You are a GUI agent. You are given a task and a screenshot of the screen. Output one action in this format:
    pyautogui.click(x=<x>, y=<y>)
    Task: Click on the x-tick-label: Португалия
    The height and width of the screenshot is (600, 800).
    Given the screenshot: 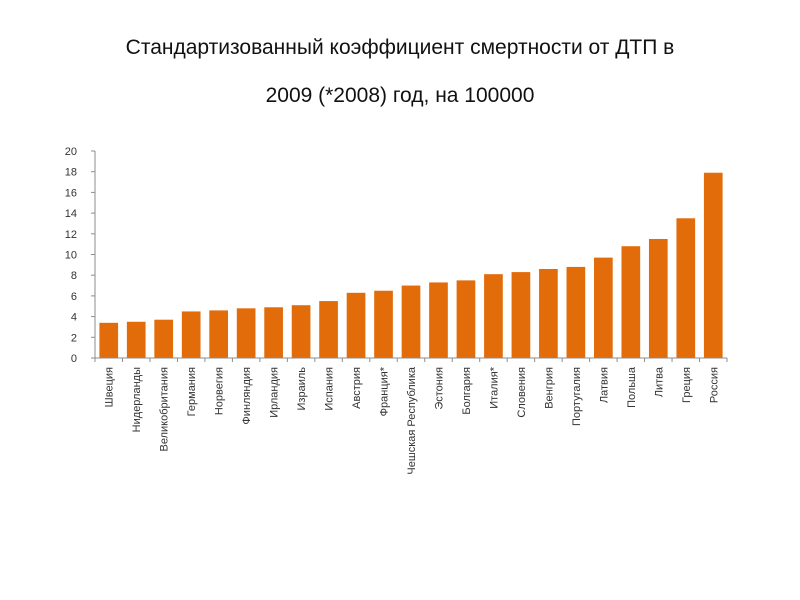 What is the action you would take?
    pyautogui.click(x=577, y=396)
    